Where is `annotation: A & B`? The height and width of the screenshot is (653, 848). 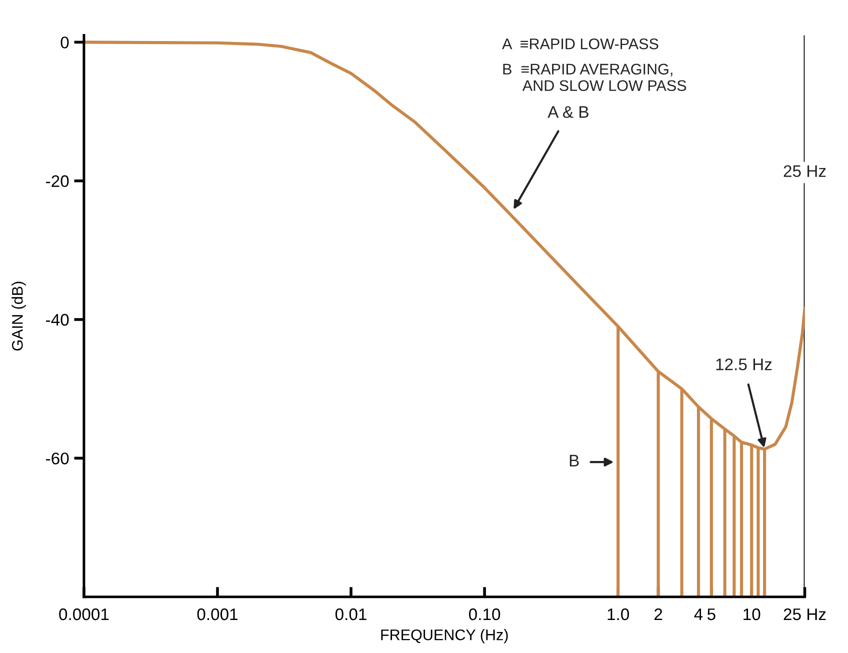 annotation: A & B is located at coordinates (568, 112).